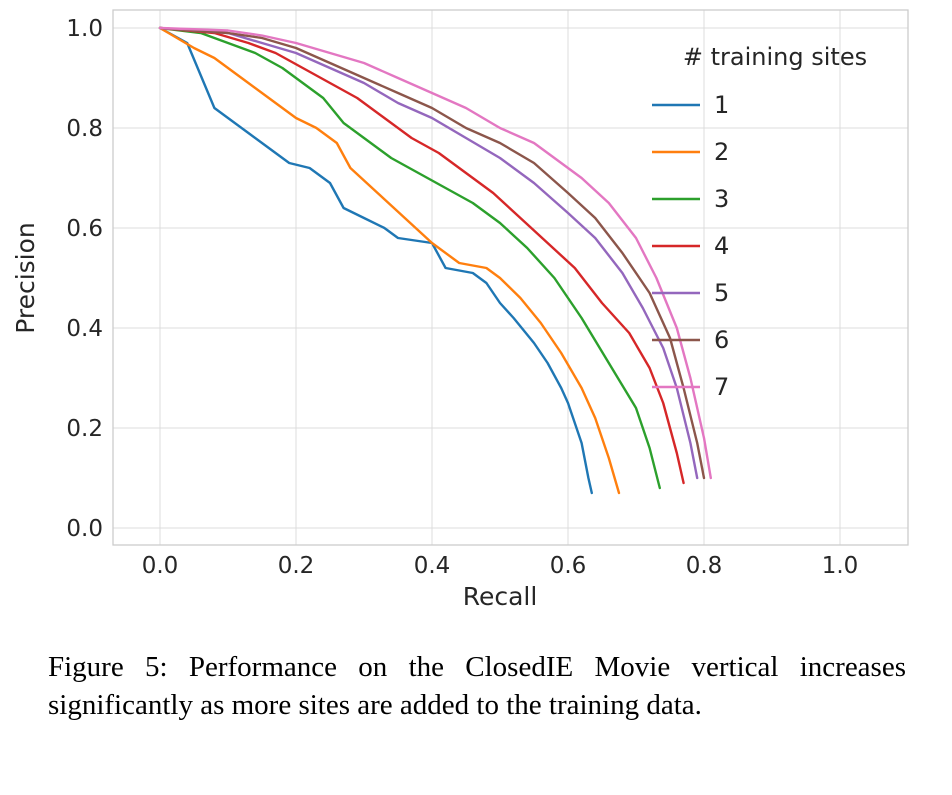 The image size is (952, 795). Describe the element at coordinates (721, 340) in the screenshot. I see `legend-label: 6` at that location.